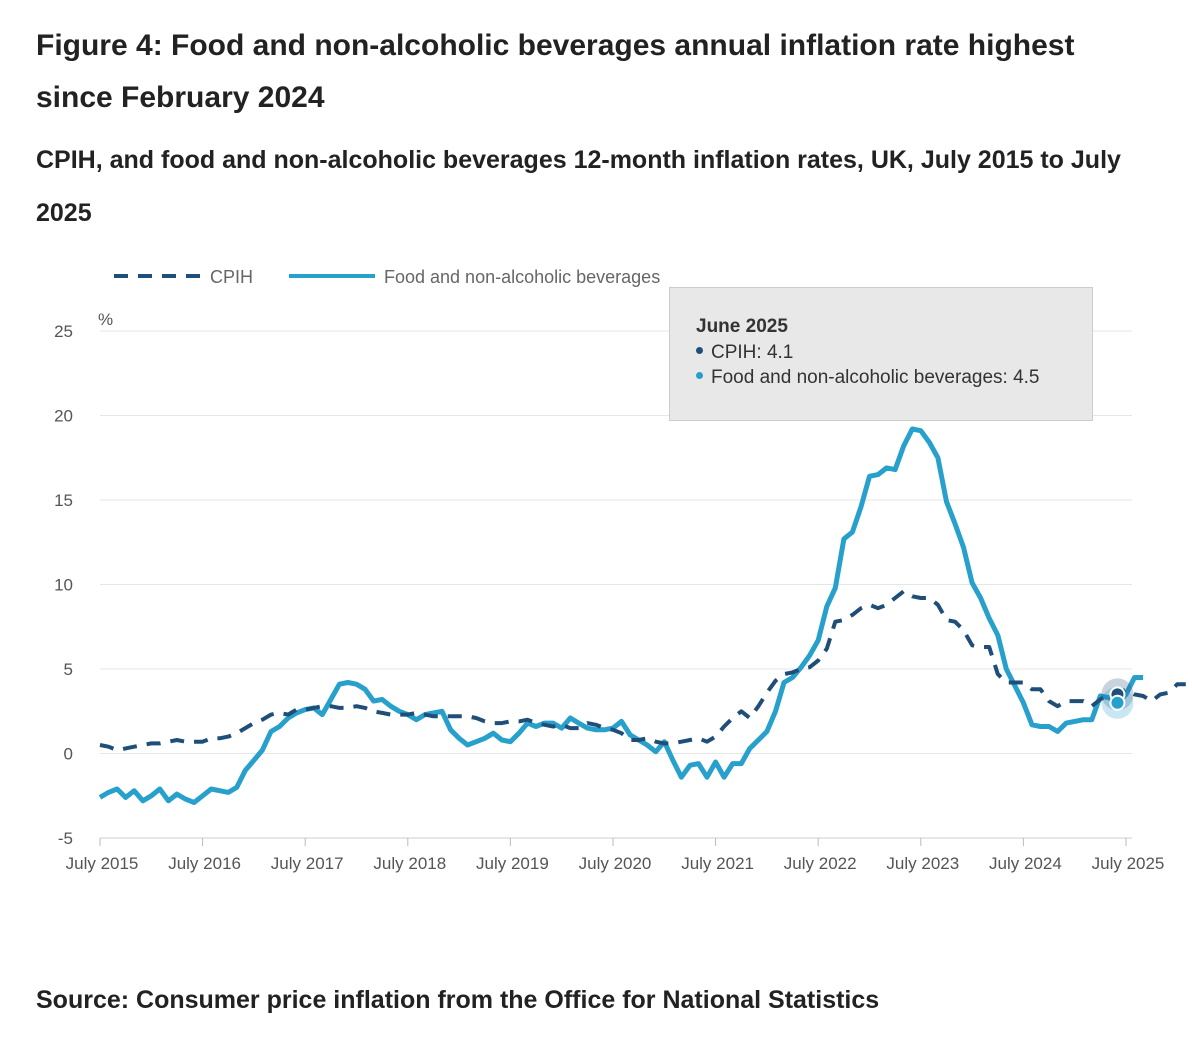  I want to click on legend: CPIH Food and non-alcoholic beverages, so click(387, 277).